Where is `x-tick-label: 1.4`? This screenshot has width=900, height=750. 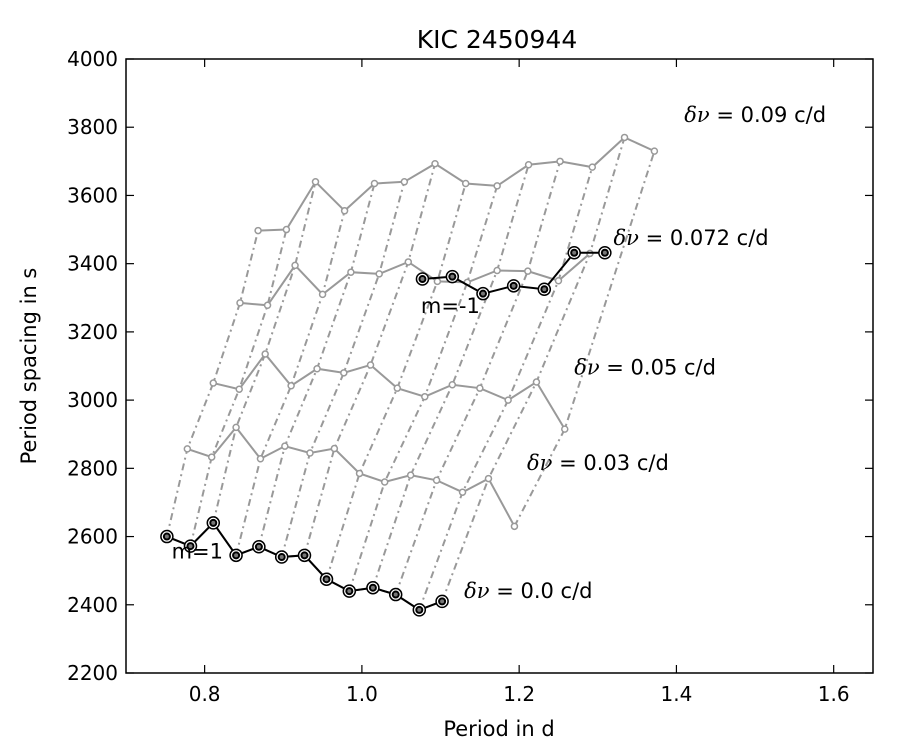
x-tick-label: 1.4 is located at coordinates (677, 694).